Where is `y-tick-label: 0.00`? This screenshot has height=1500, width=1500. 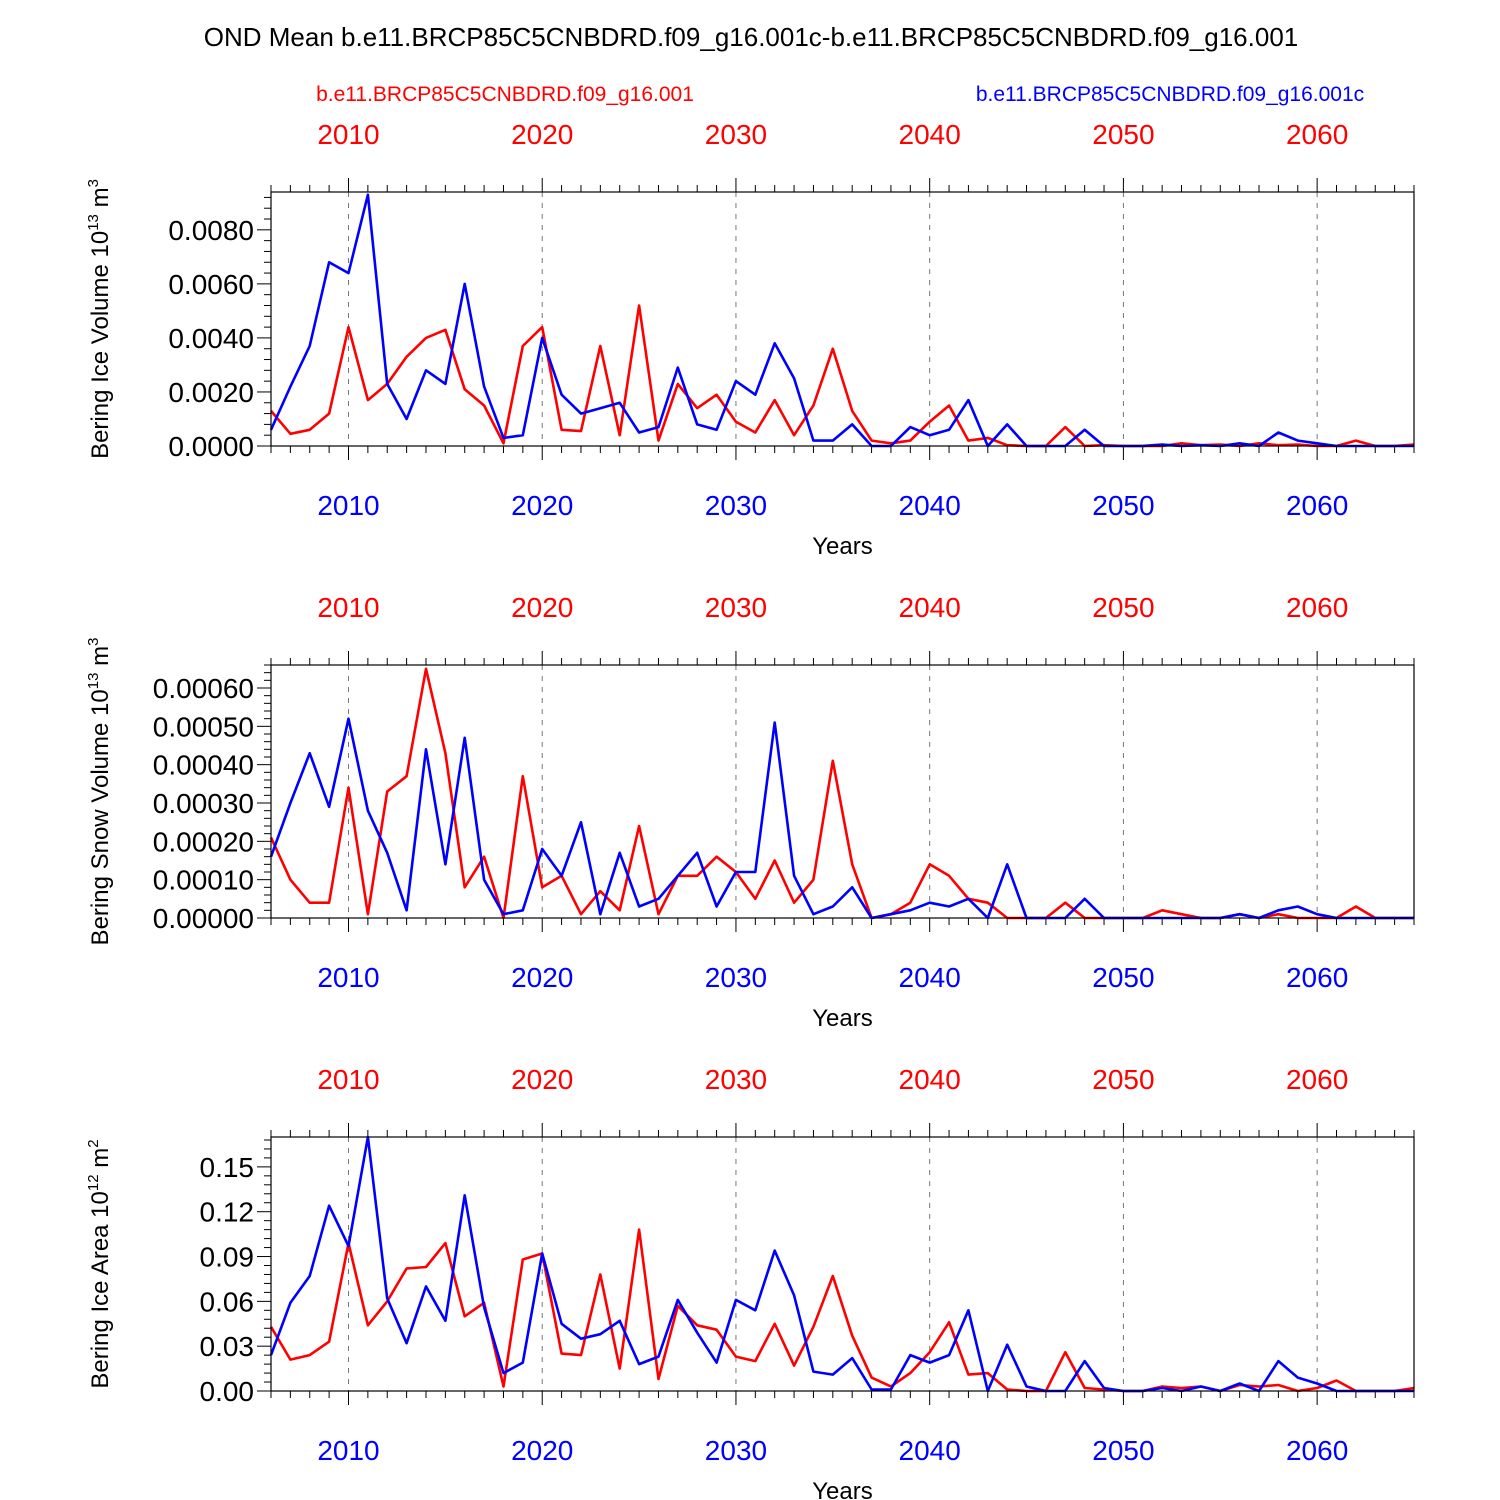 y-tick-label: 0.00 is located at coordinates (227, 1391).